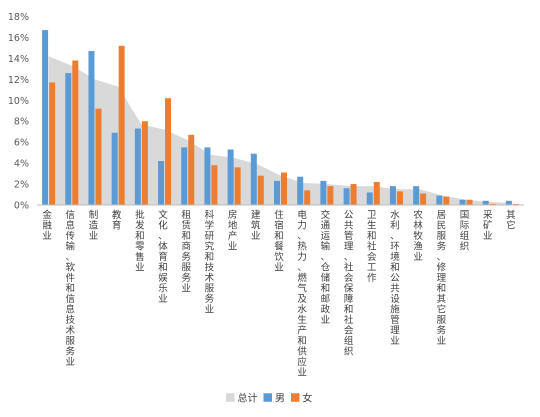 The width and height of the screenshot is (540, 417). I want to click on y-tick-label: 4%, so click(21, 164).